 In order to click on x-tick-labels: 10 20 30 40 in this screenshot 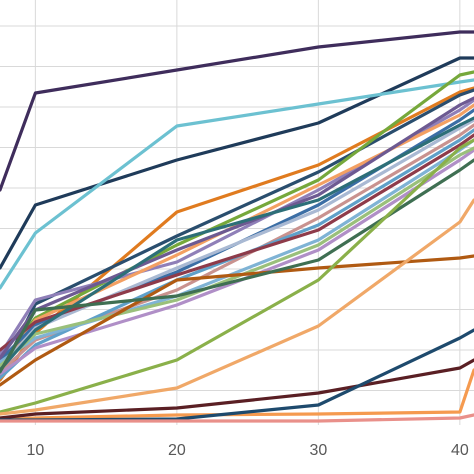, I will do `click(247, 450)`.